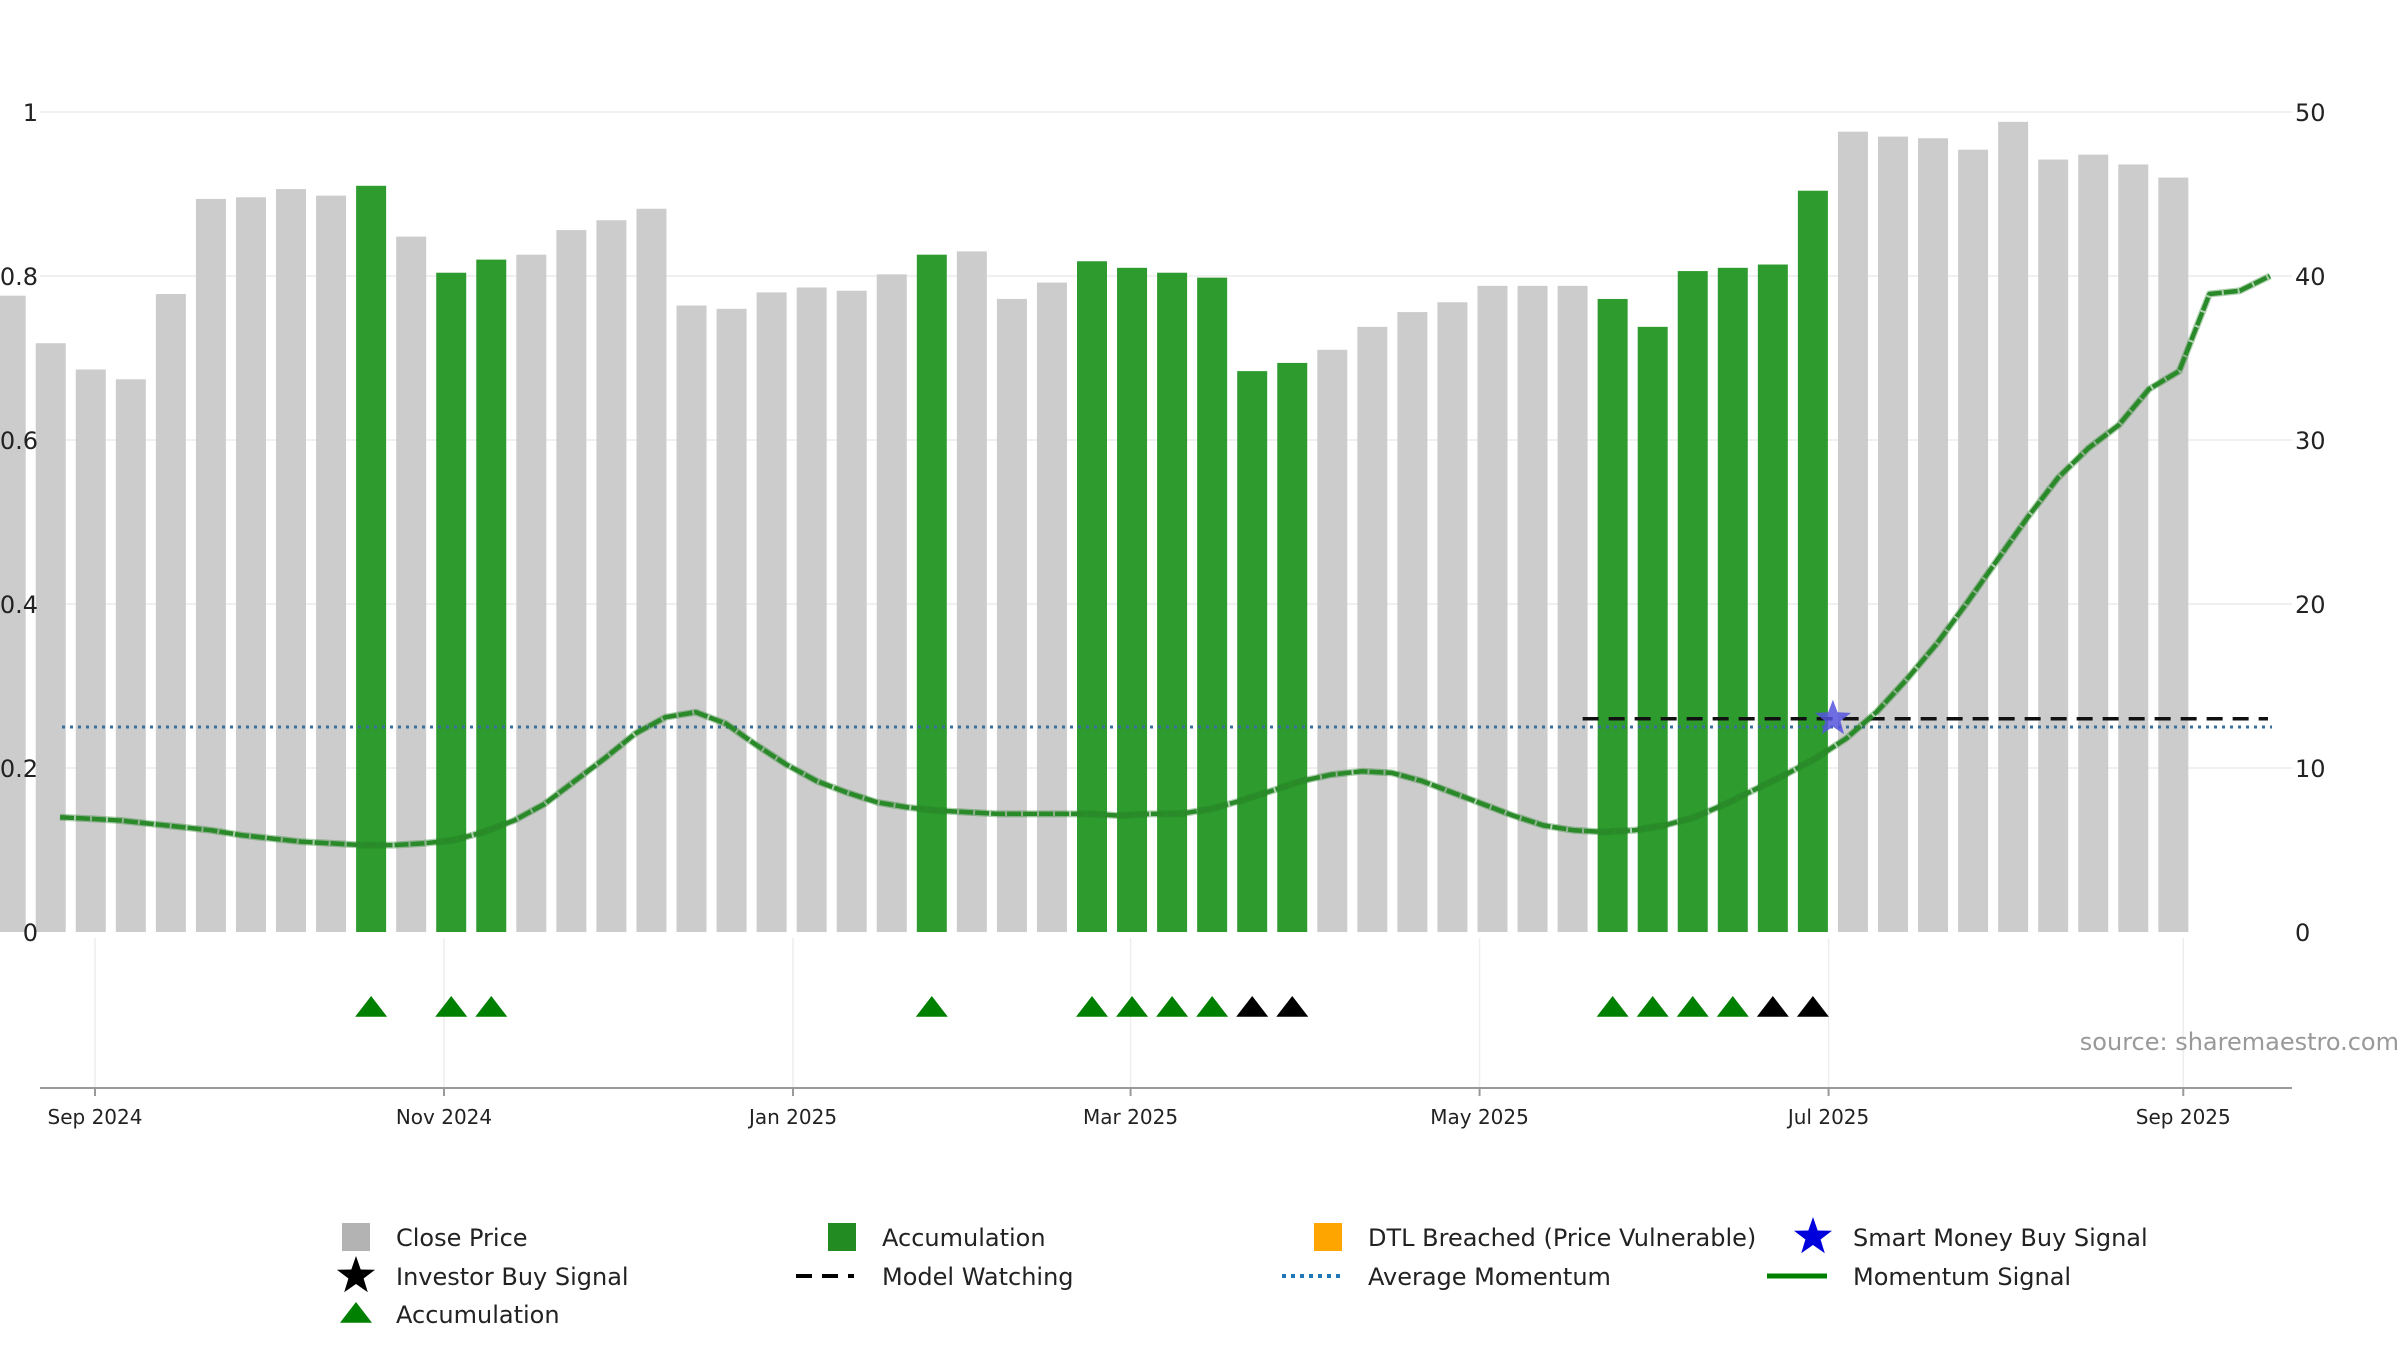 The height and width of the screenshot is (1354, 2400). What do you see at coordinates (356, 1312) in the screenshot?
I see `legend-swatch-triangle` at bounding box center [356, 1312].